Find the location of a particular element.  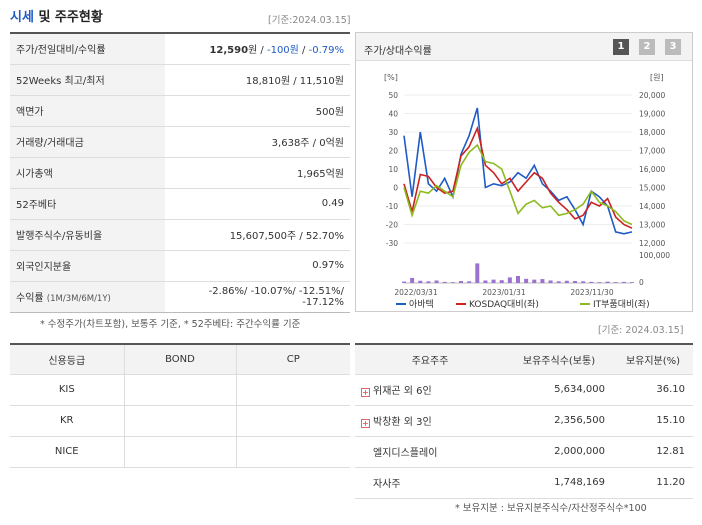

left-tick-label: 20 is located at coordinates (393, 151).